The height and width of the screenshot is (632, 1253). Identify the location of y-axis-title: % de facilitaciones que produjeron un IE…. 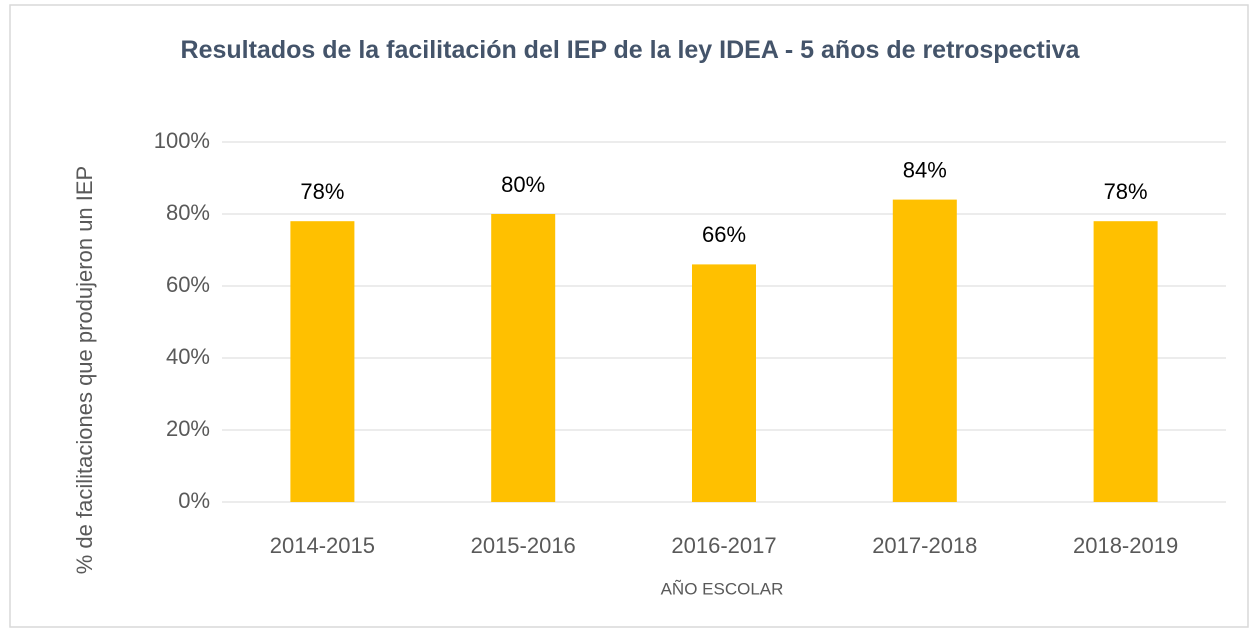
(84, 370).